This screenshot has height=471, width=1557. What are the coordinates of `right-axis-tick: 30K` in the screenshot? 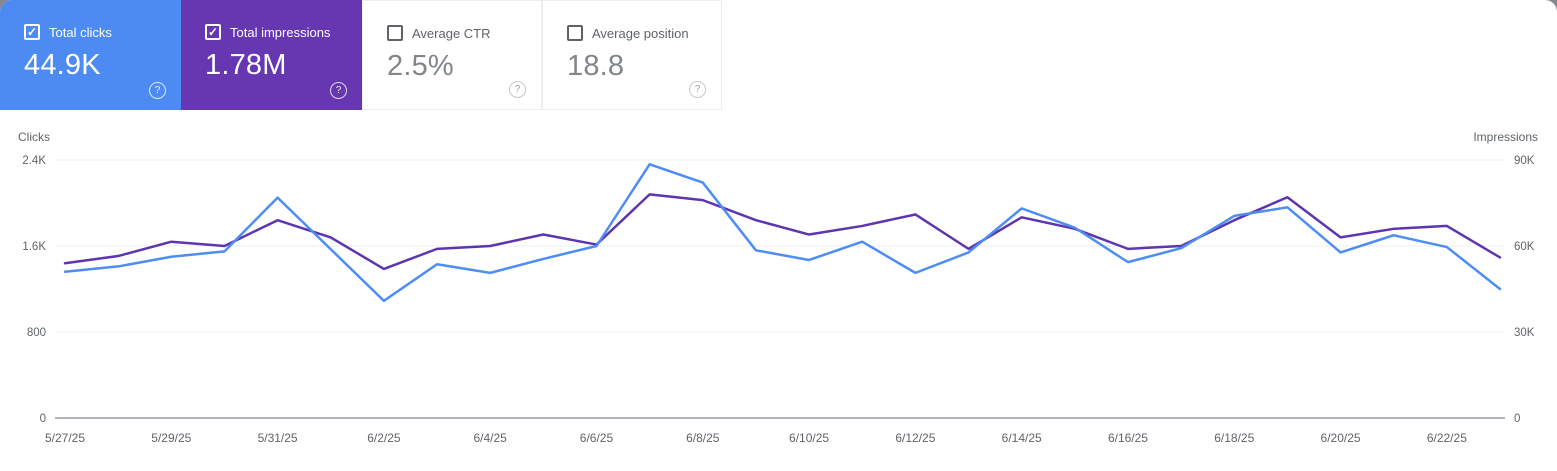 It's located at (1524, 333).